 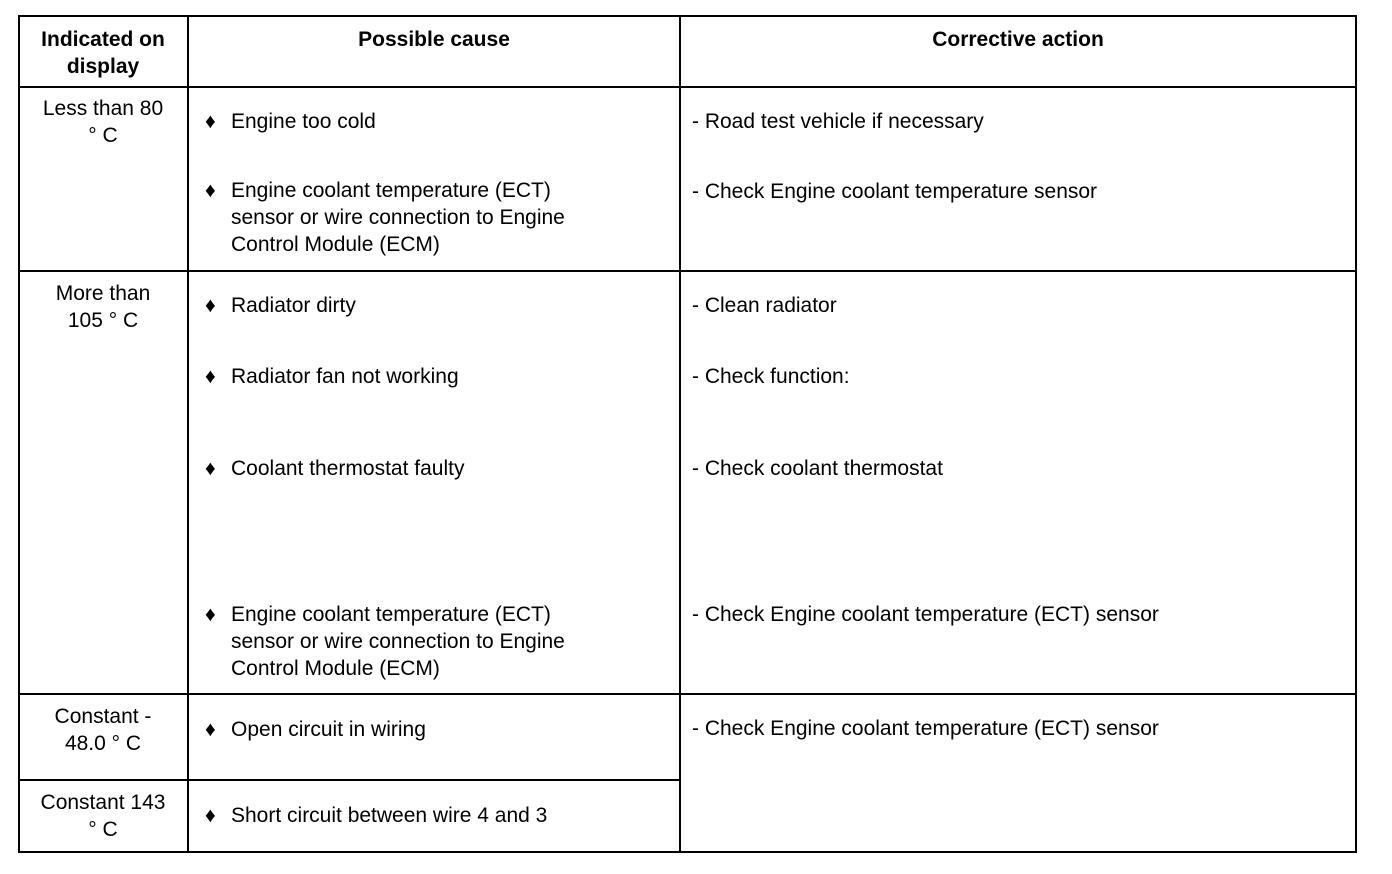 I want to click on cause-line: Short circuit between wire 4 and 3, so click(x=389, y=815).